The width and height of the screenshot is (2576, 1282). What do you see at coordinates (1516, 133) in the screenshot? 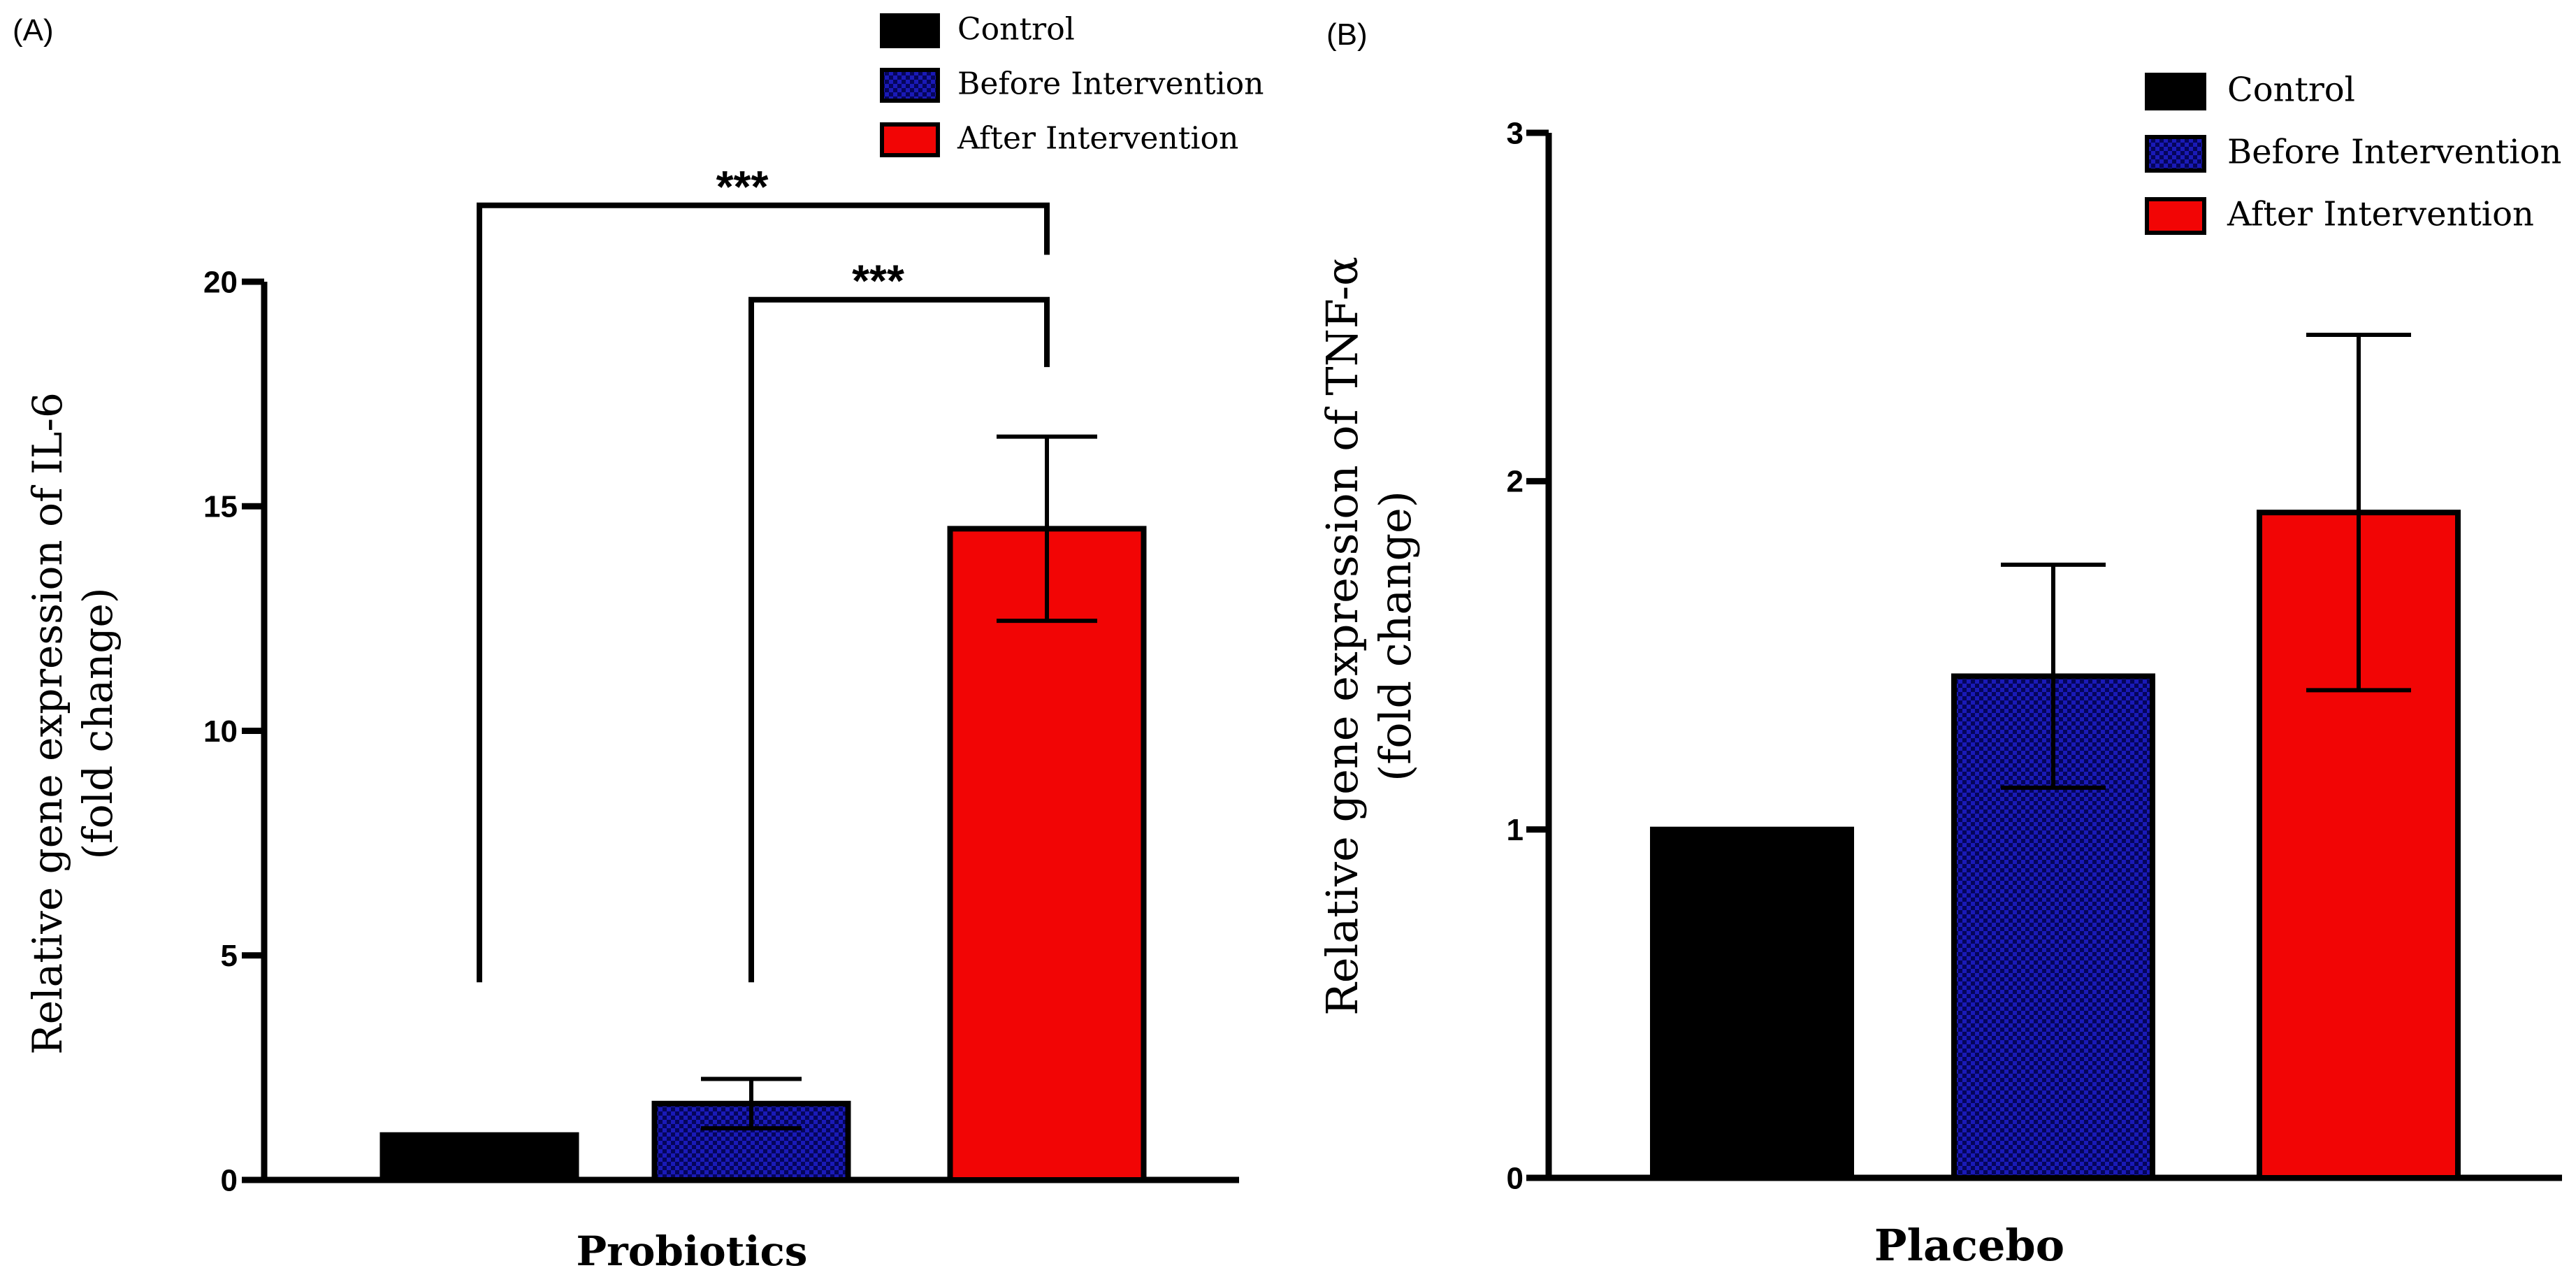
I see `panel-b-ytick-label-3: 3` at bounding box center [1516, 133].